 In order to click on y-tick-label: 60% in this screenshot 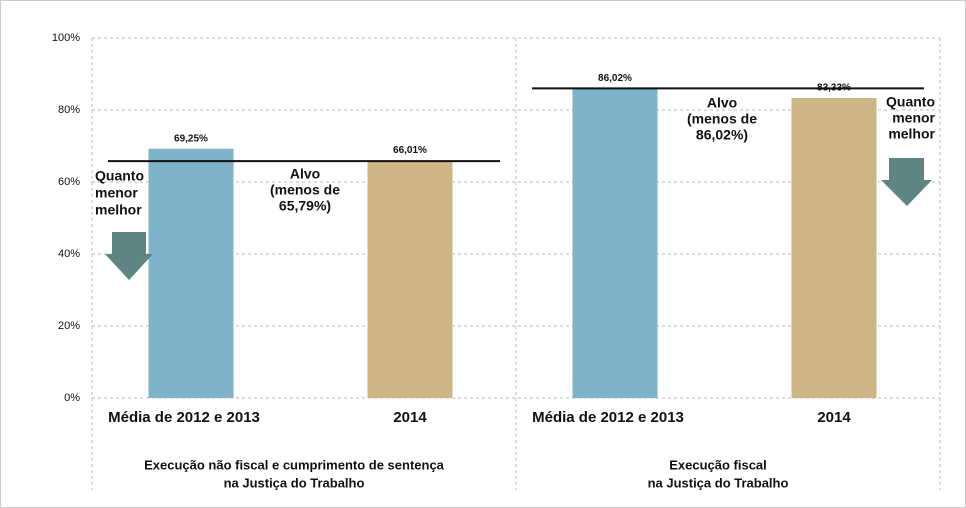, I will do `click(69, 182)`.